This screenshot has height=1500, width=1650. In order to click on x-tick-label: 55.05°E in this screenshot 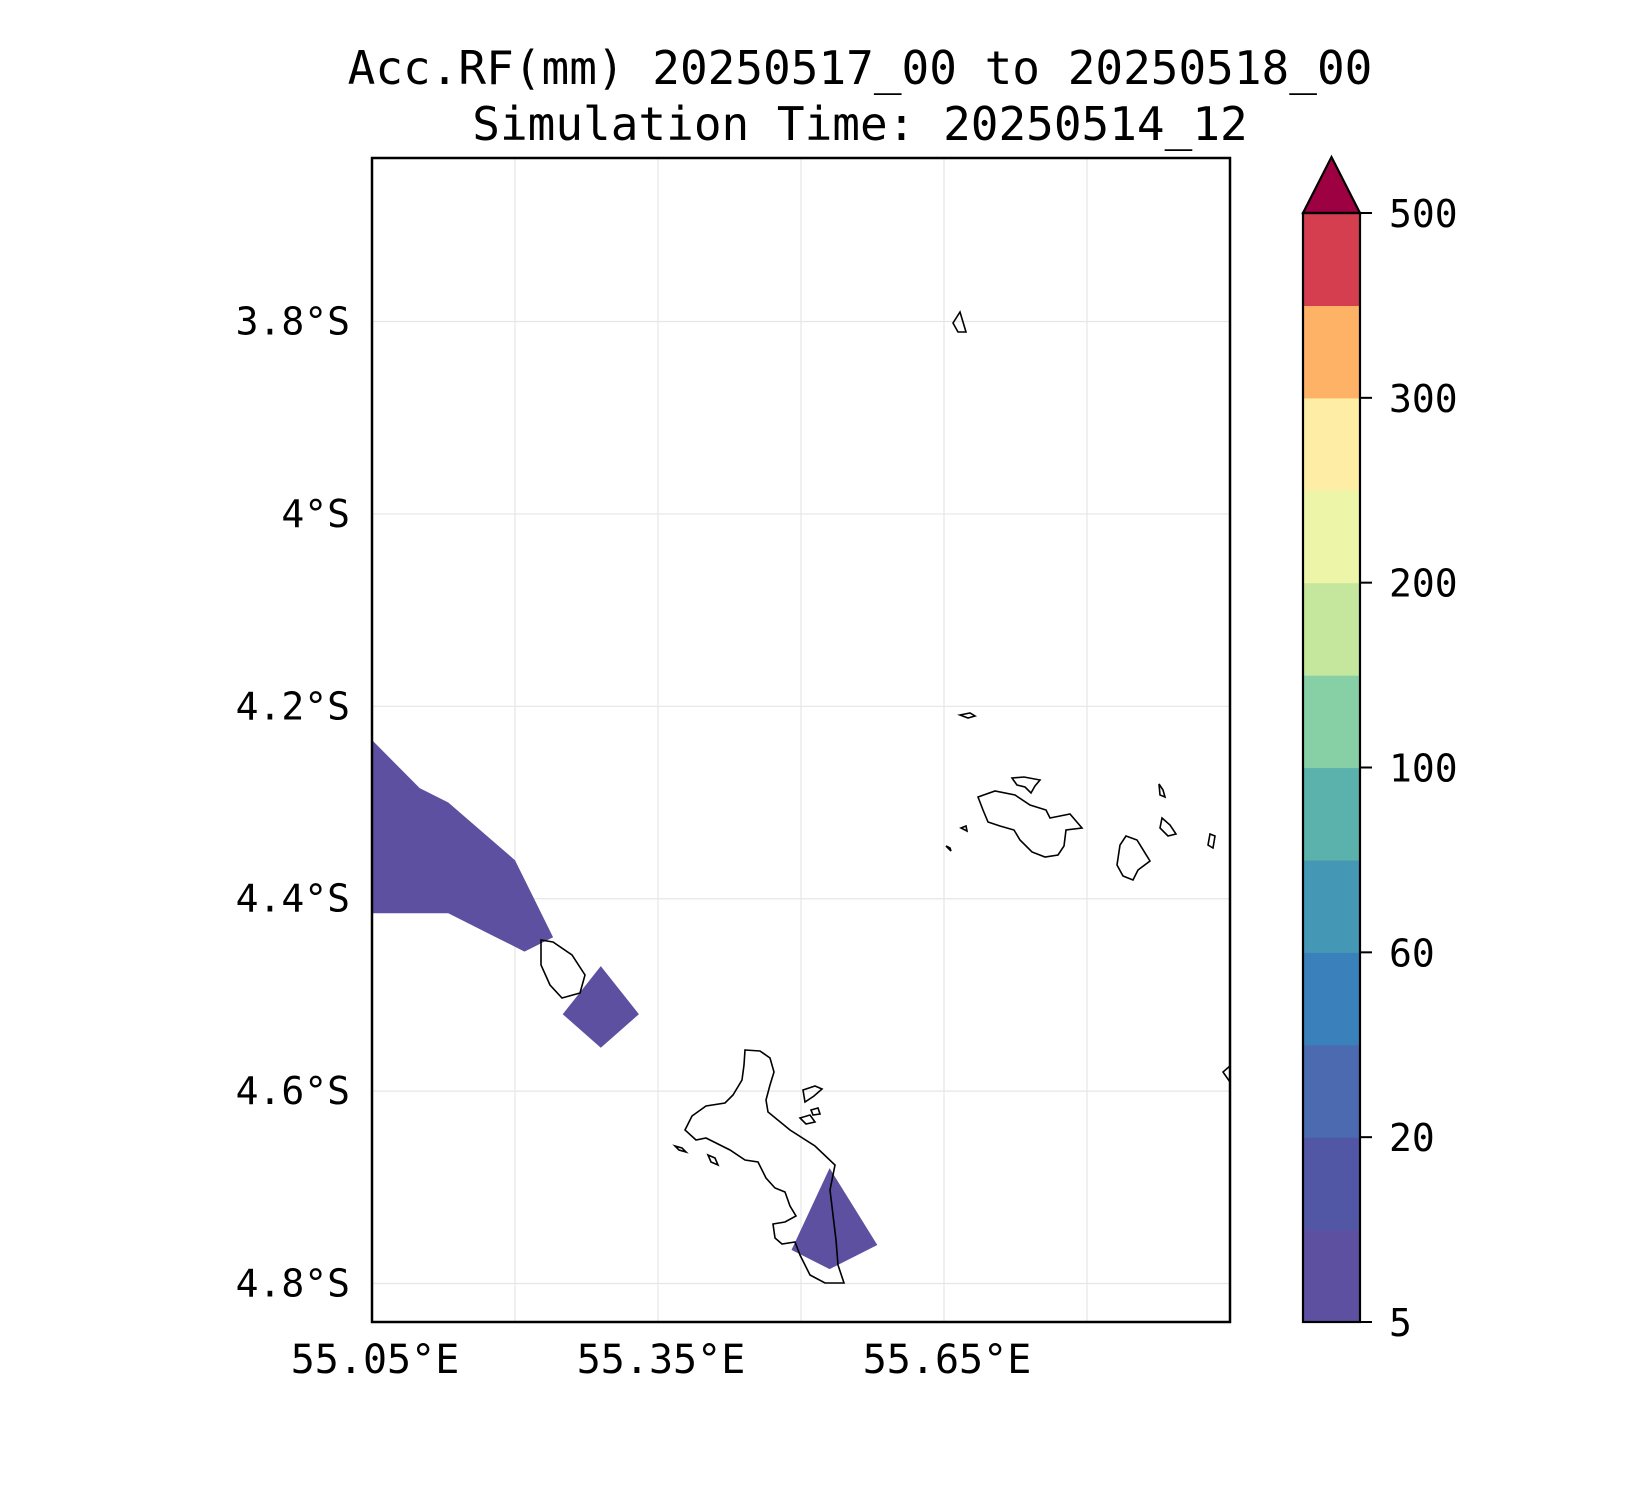, I will do `click(375, 1360)`.